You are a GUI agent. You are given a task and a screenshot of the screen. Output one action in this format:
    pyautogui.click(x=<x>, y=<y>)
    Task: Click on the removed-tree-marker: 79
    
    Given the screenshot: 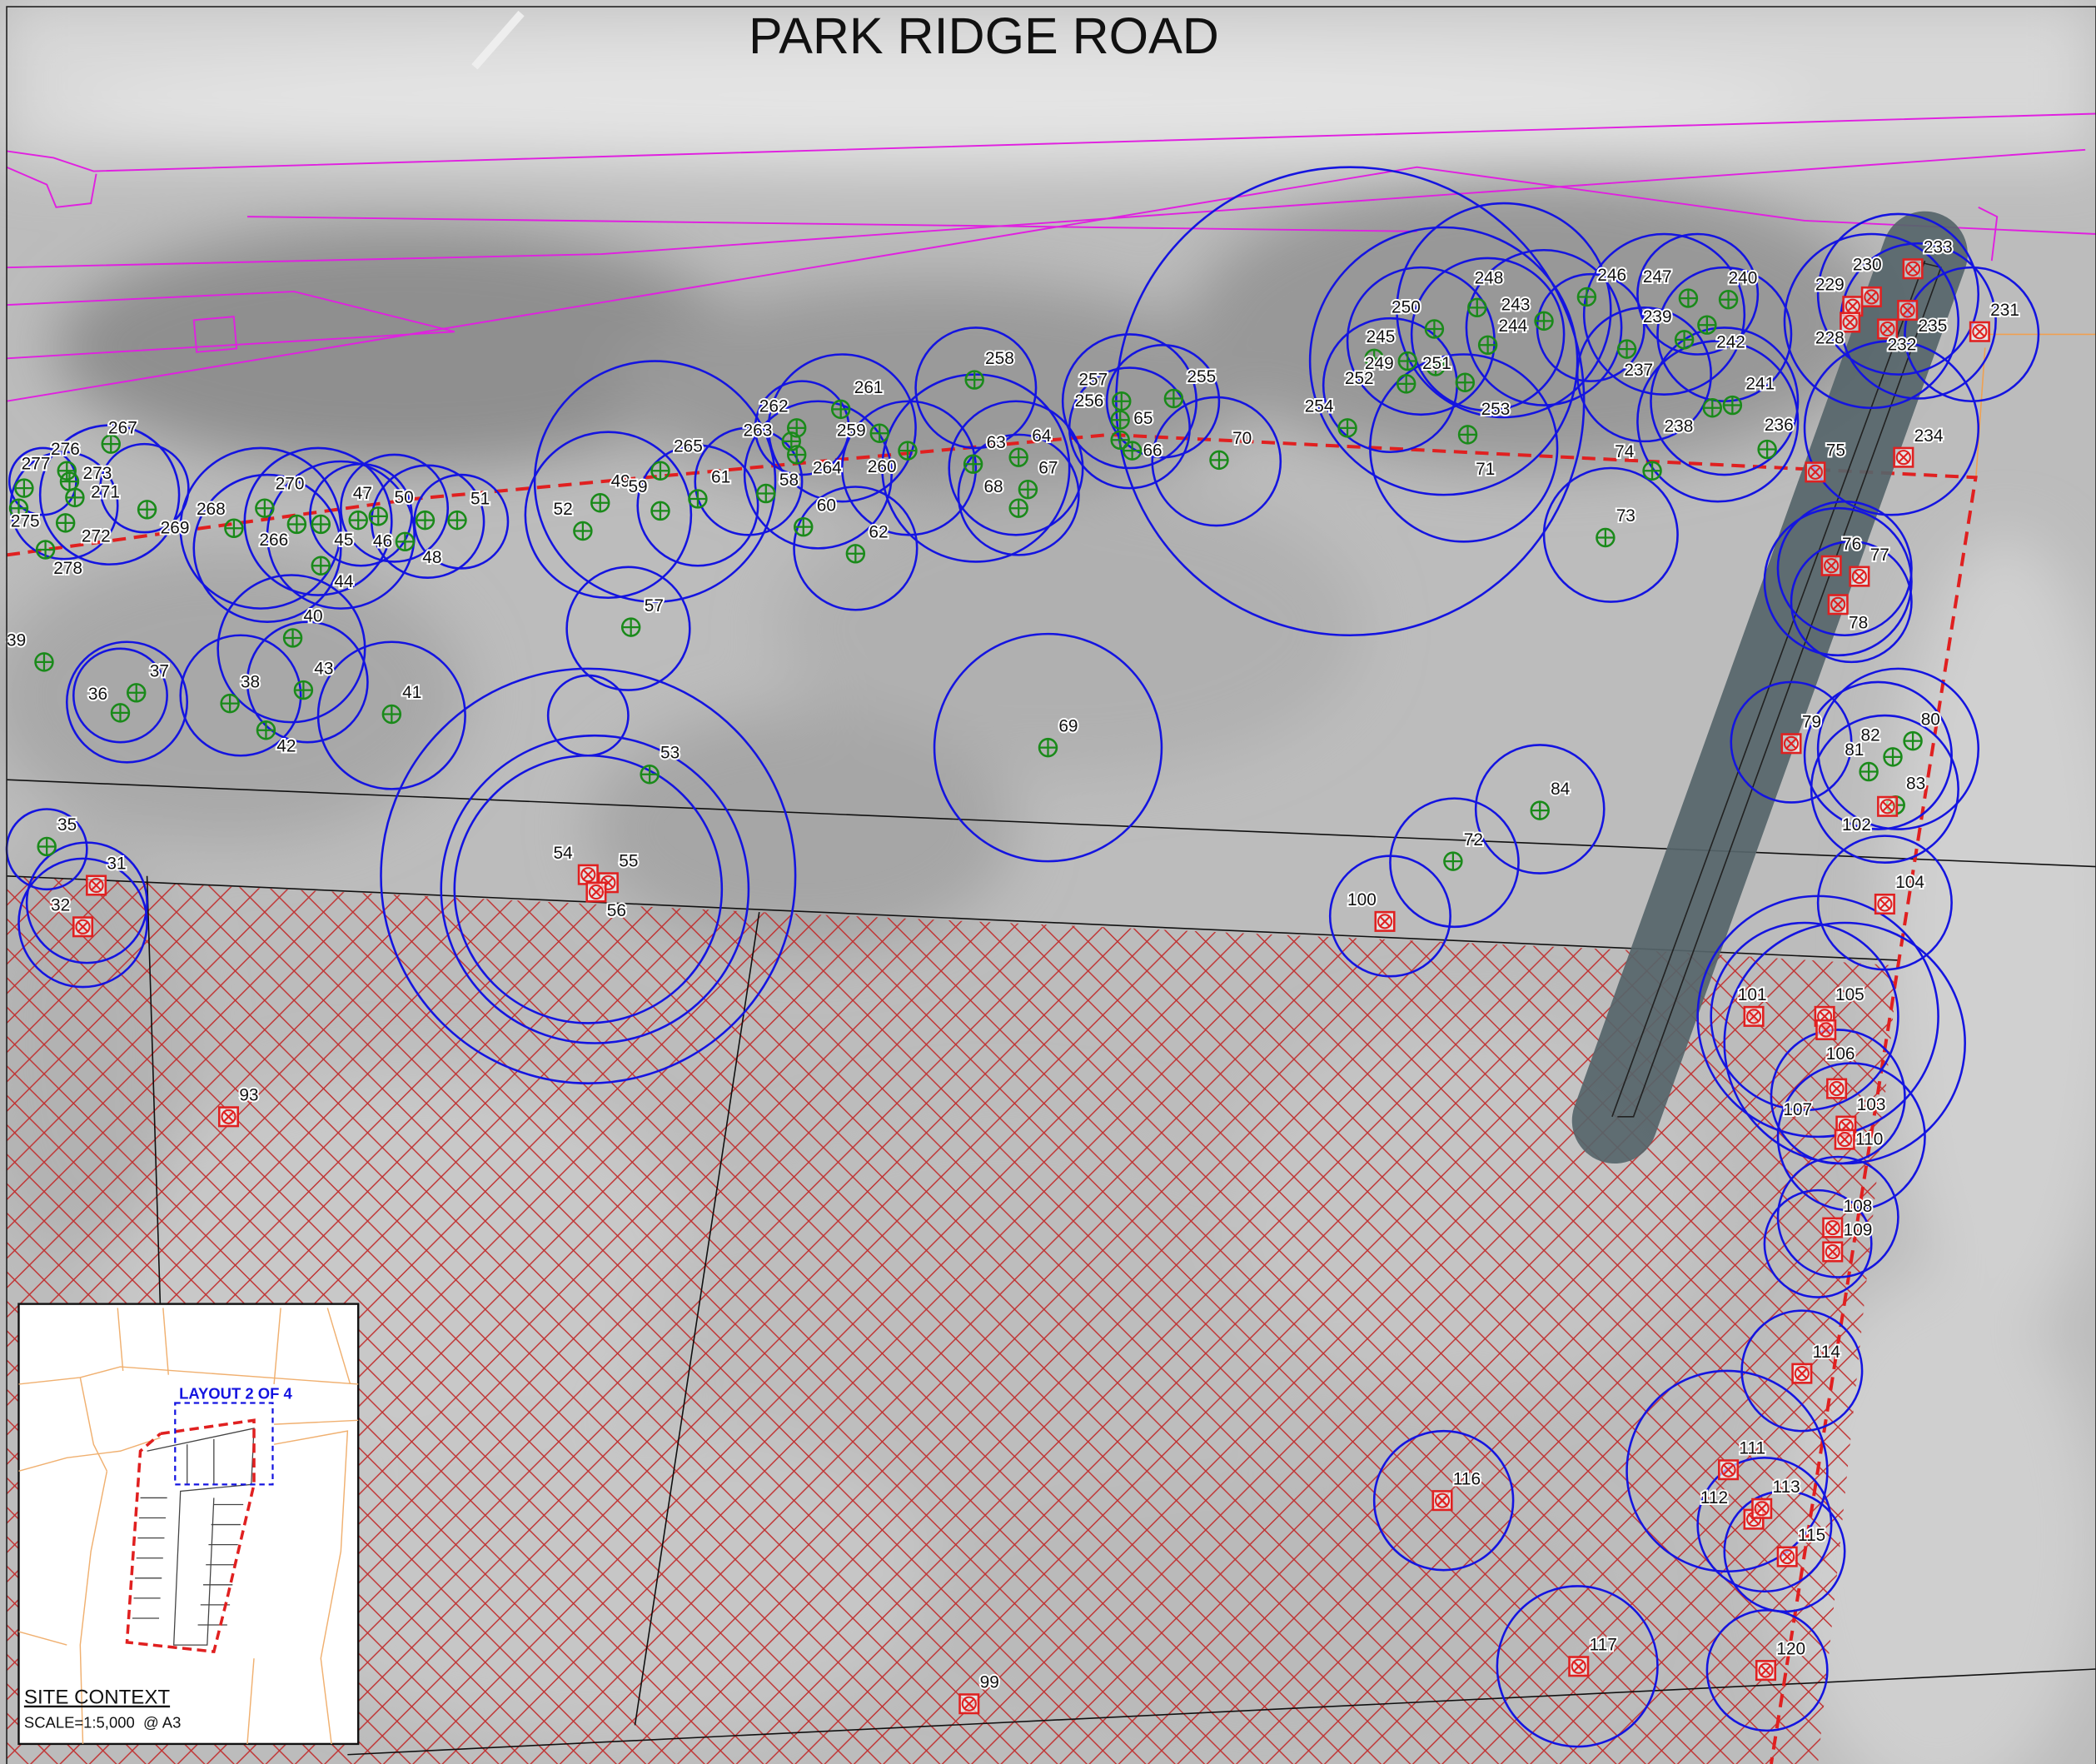 What is the action you would take?
    pyautogui.click(x=1801, y=733)
    